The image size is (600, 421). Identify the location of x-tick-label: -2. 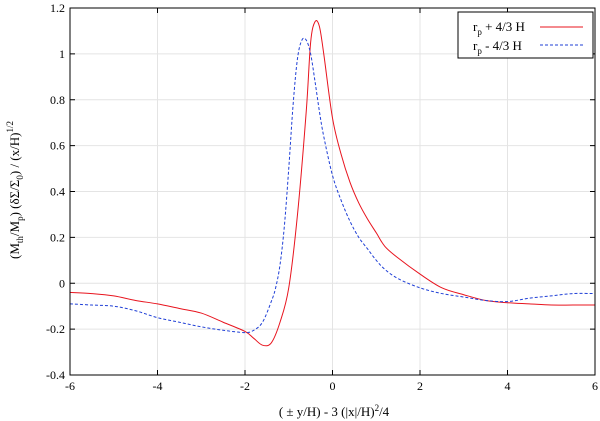
(245, 386).